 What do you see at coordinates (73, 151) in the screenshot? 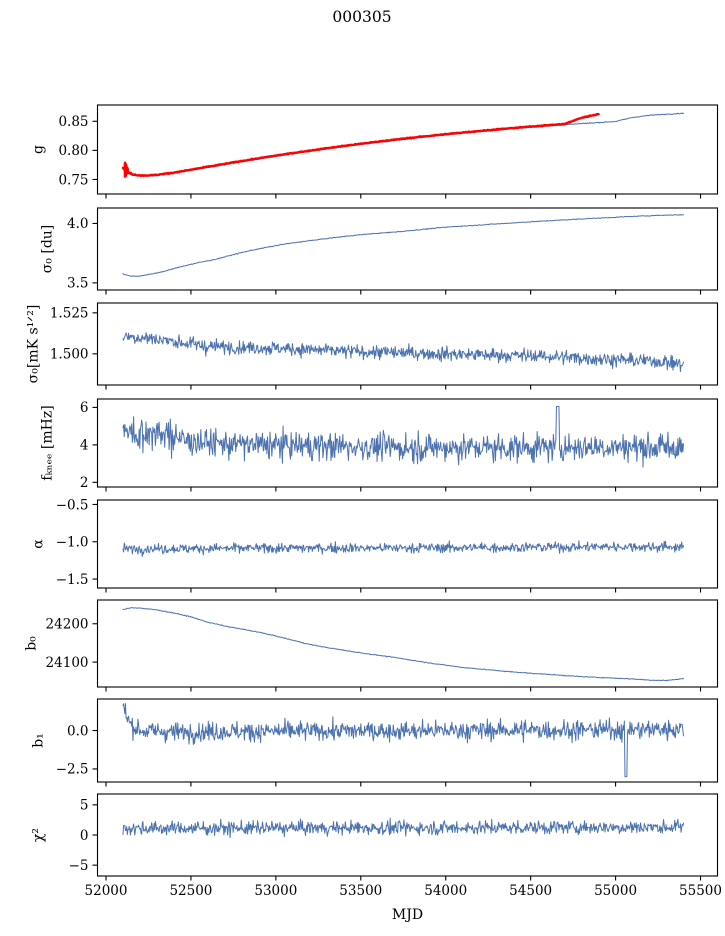
I see `y-tick-label: 0.80` at bounding box center [73, 151].